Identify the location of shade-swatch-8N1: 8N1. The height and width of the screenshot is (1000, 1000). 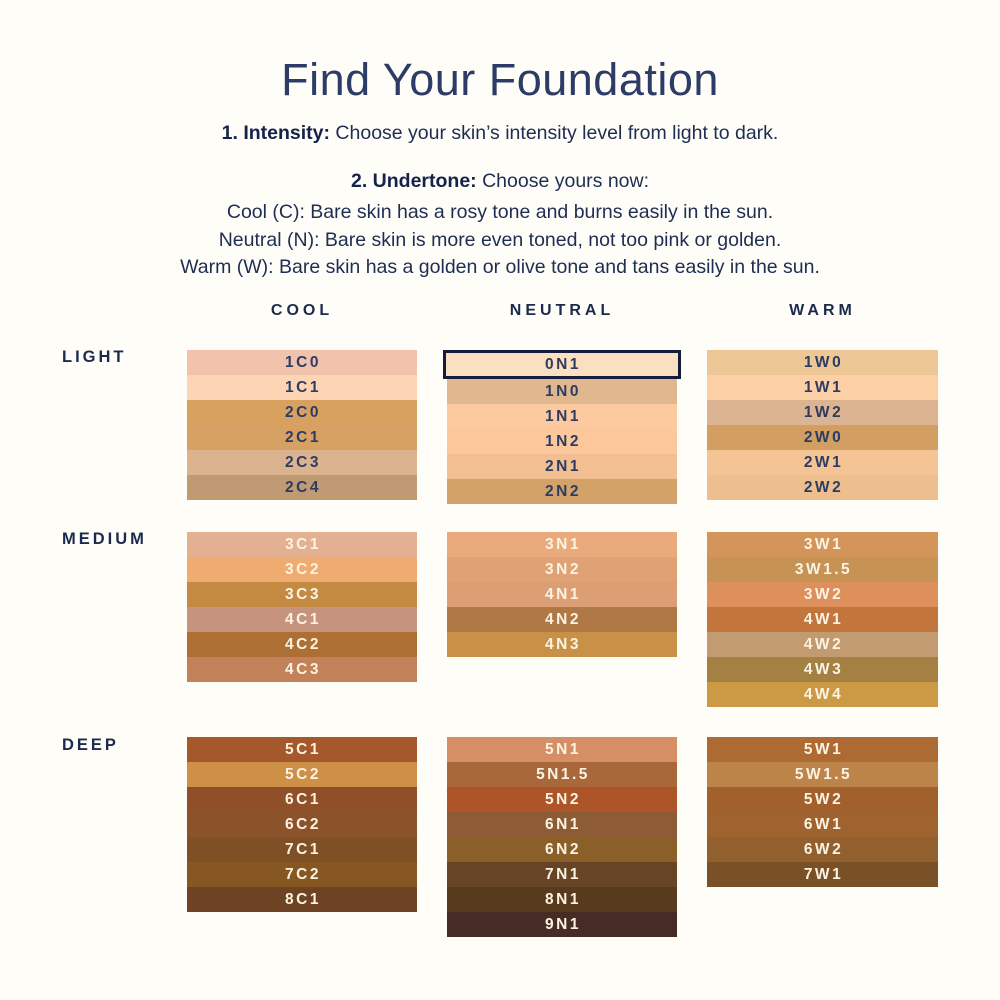
(562, 899).